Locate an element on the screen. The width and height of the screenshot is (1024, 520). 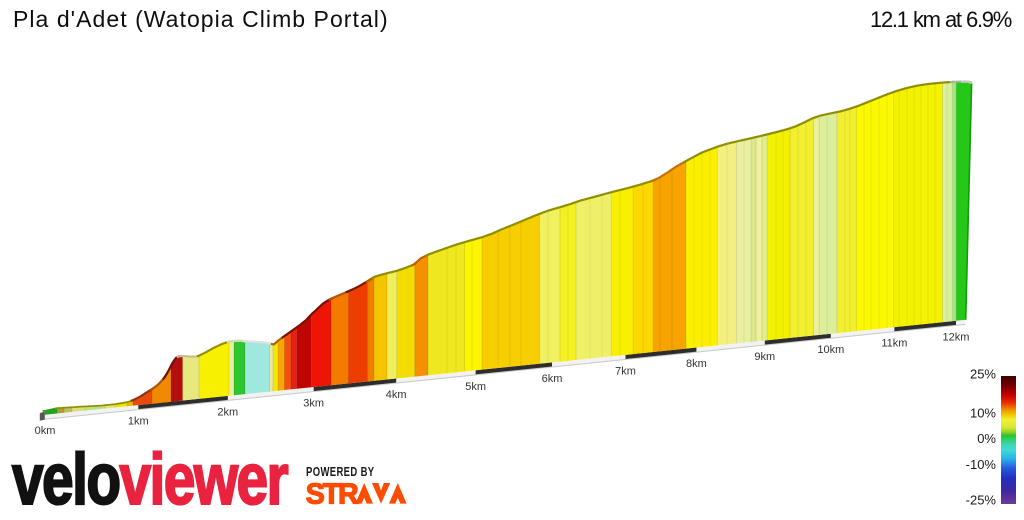
svg-text: -25% is located at coordinates (981, 500).